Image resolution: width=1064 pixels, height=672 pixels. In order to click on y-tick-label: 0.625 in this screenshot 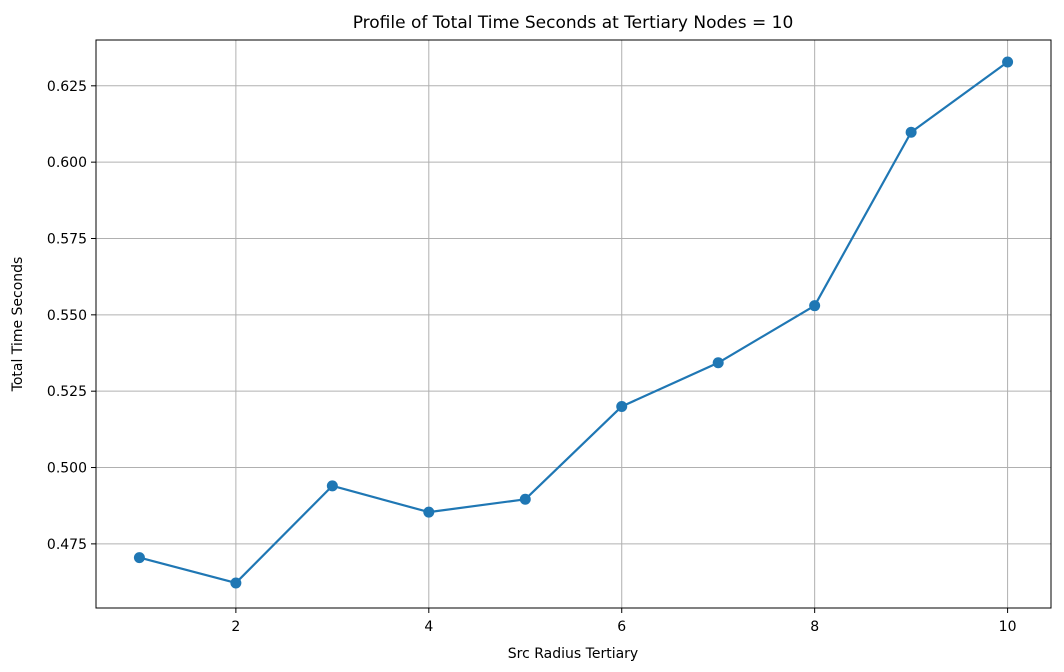, I will do `click(67, 87)`.